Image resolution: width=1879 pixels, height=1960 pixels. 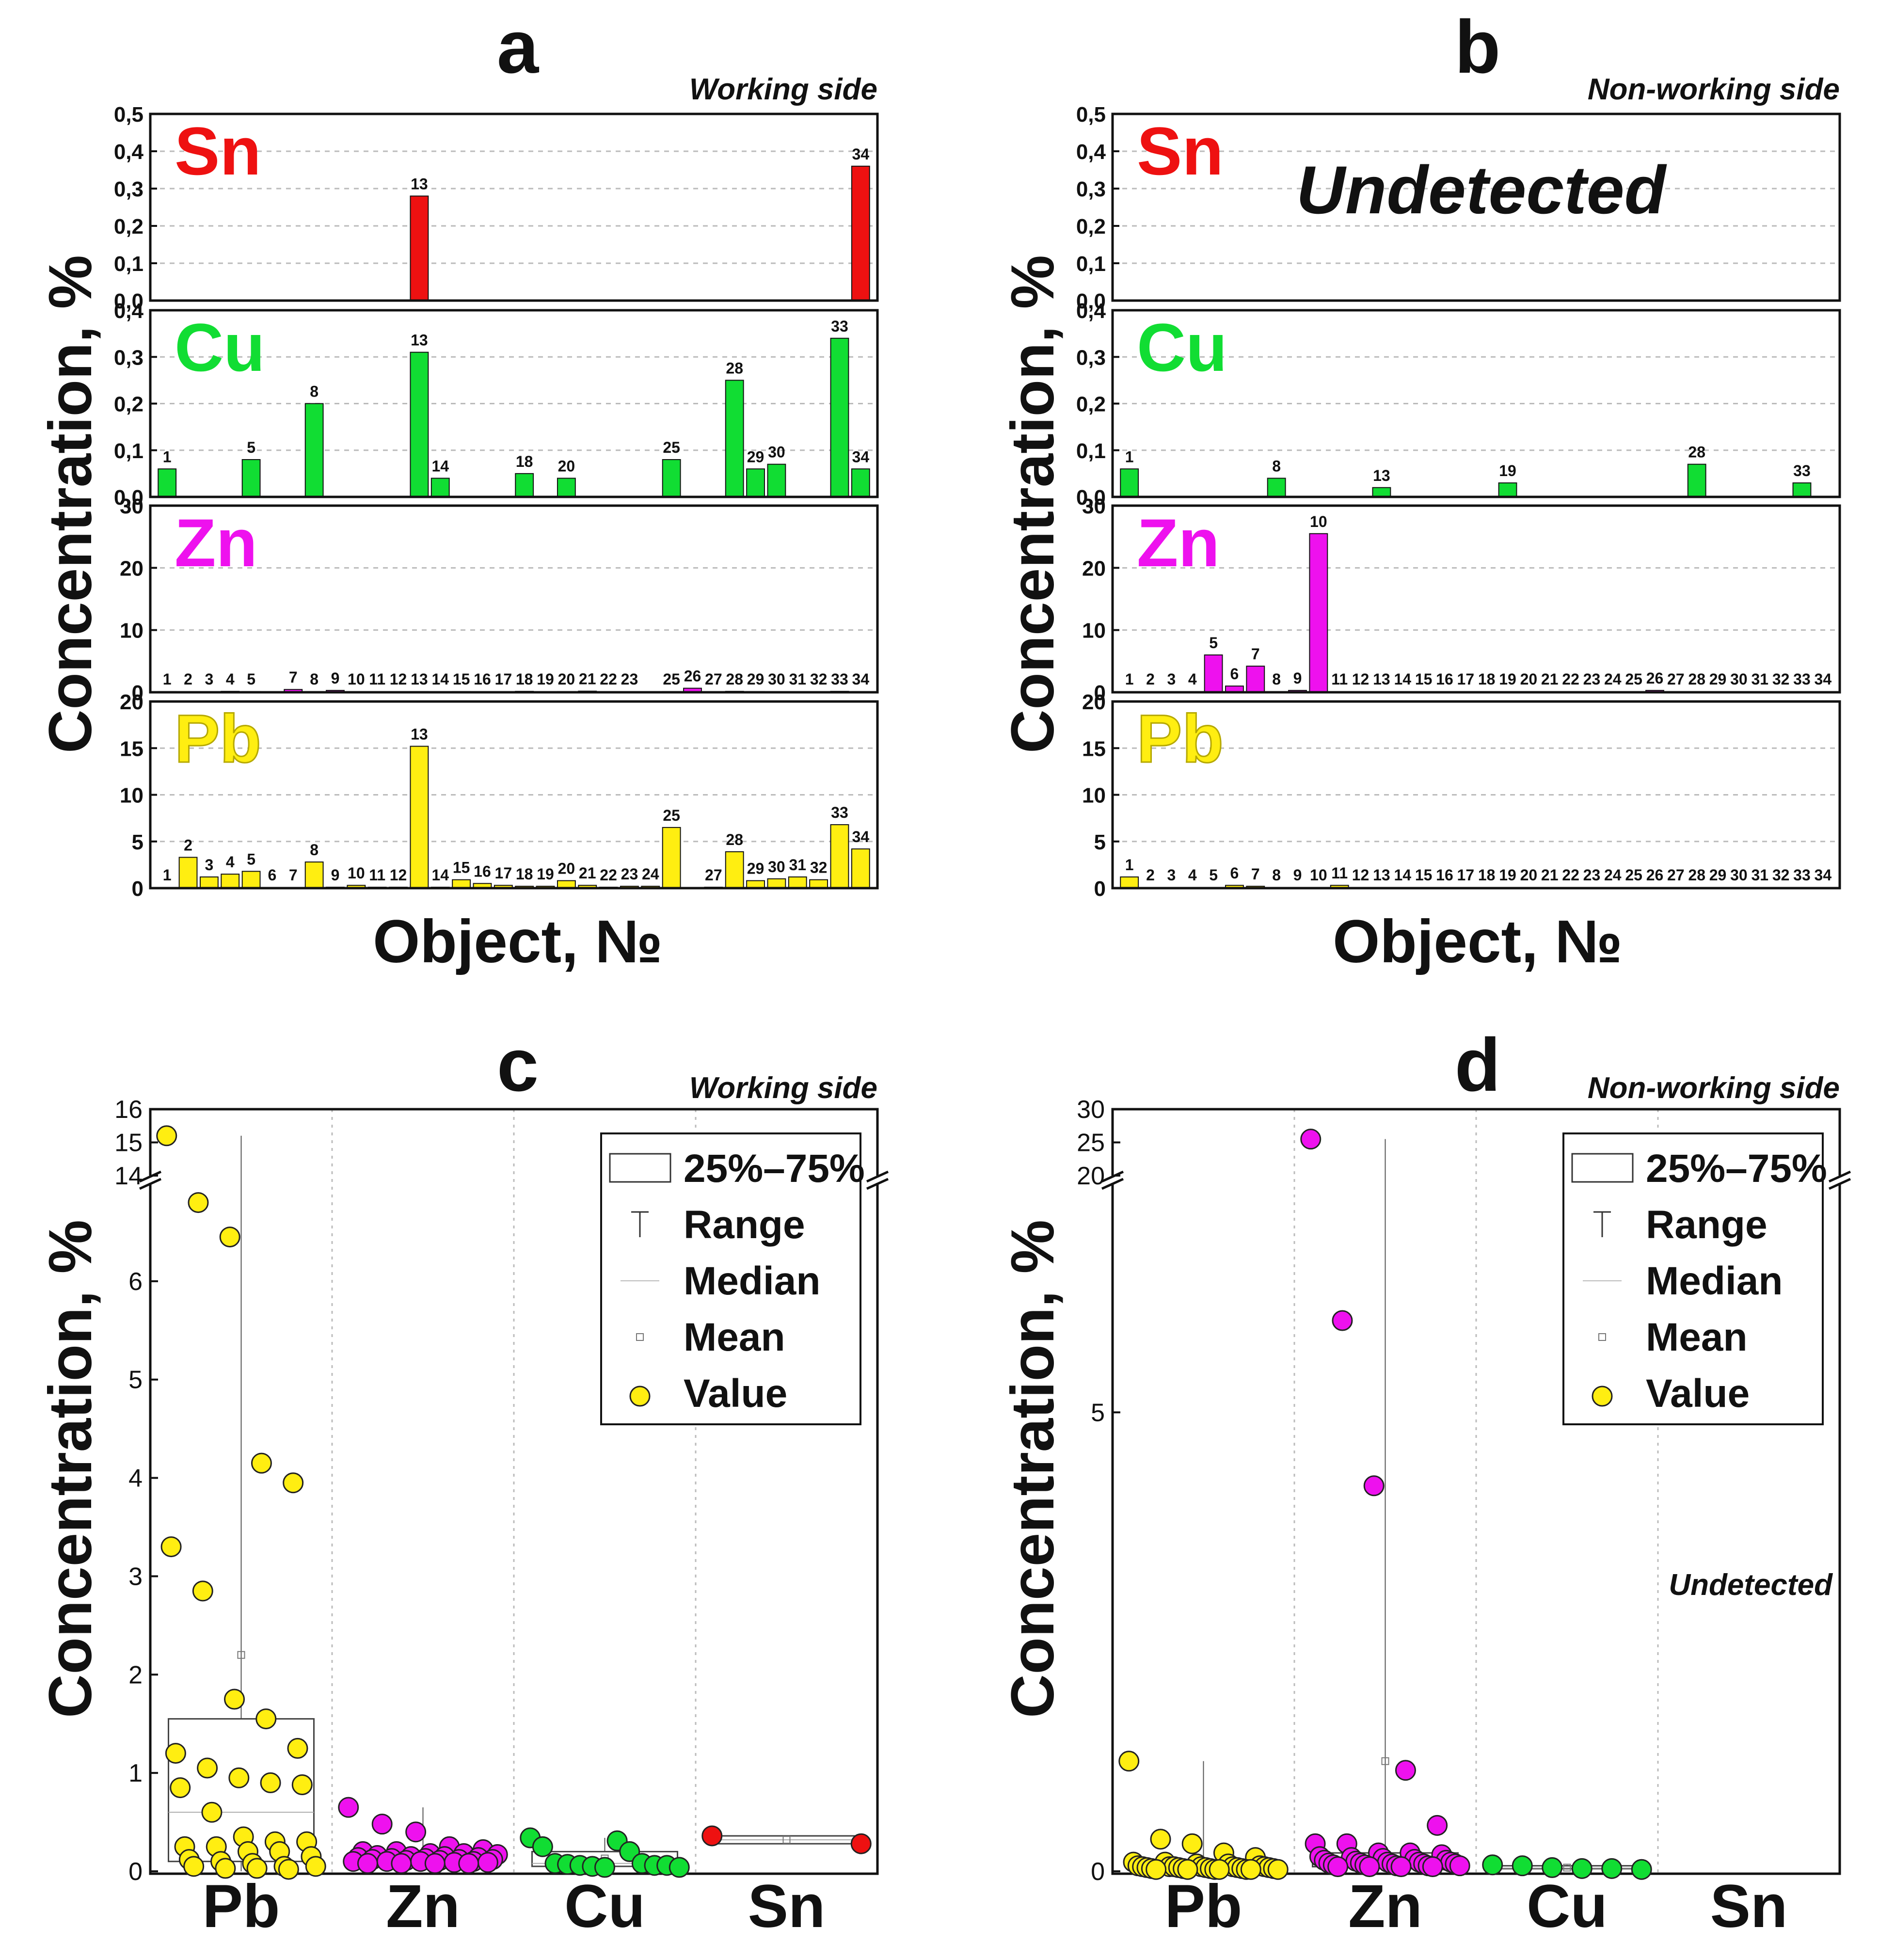 I want to click on bar-label: 30, so click(x=776, y=679).